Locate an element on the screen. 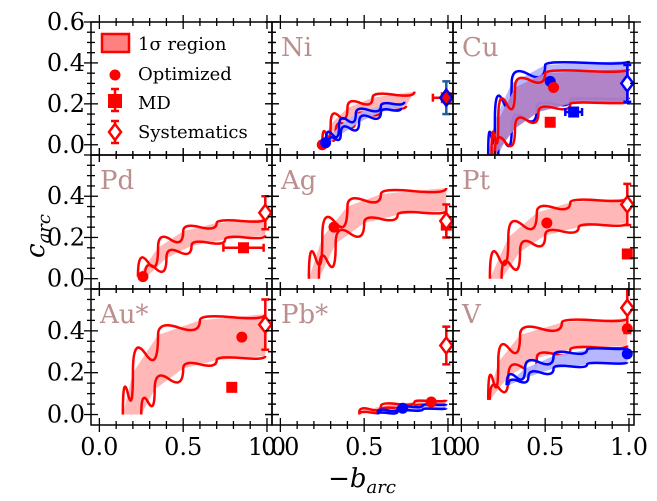  panel-label-cu: Cu is located at coordinates (480, 48).